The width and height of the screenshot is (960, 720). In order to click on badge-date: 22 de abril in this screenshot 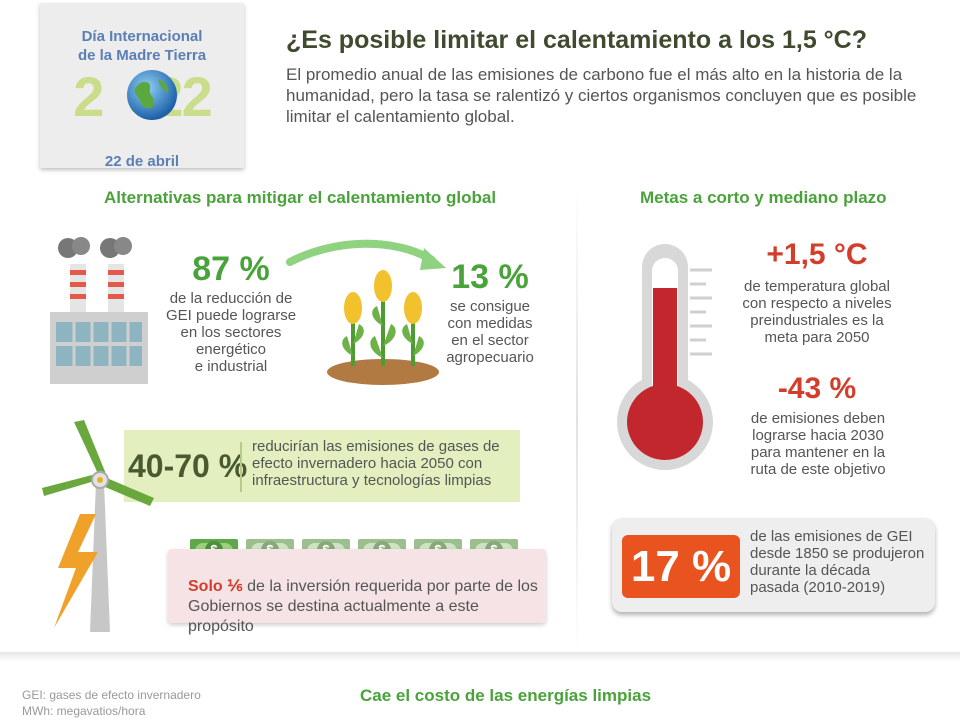, I will do `click(142, 161)`.